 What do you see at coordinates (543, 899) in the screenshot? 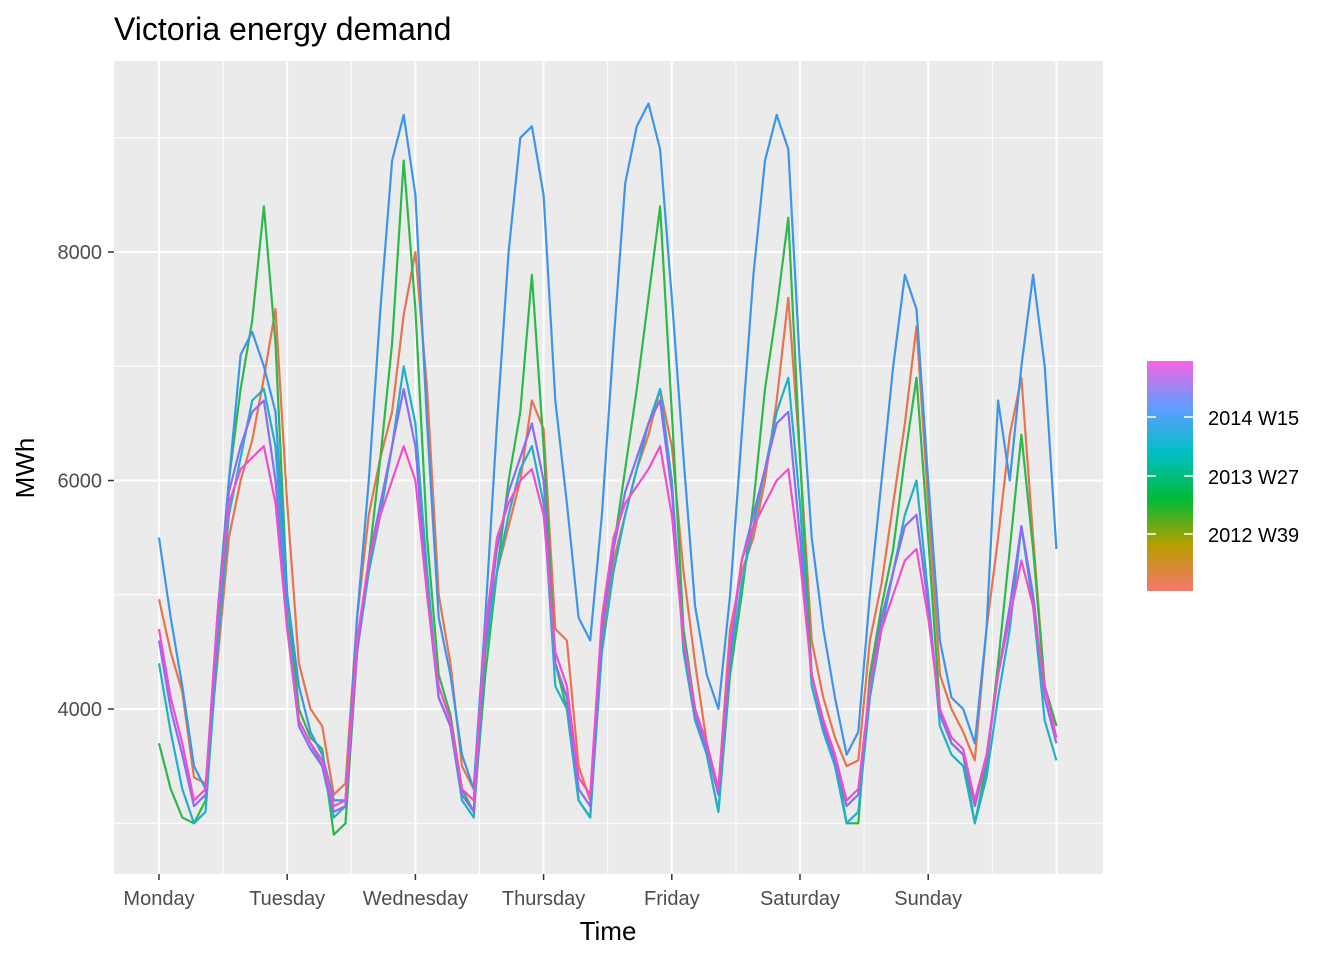
I see `x-tick-label-3: Thursday` at bounding box center [543, 899].